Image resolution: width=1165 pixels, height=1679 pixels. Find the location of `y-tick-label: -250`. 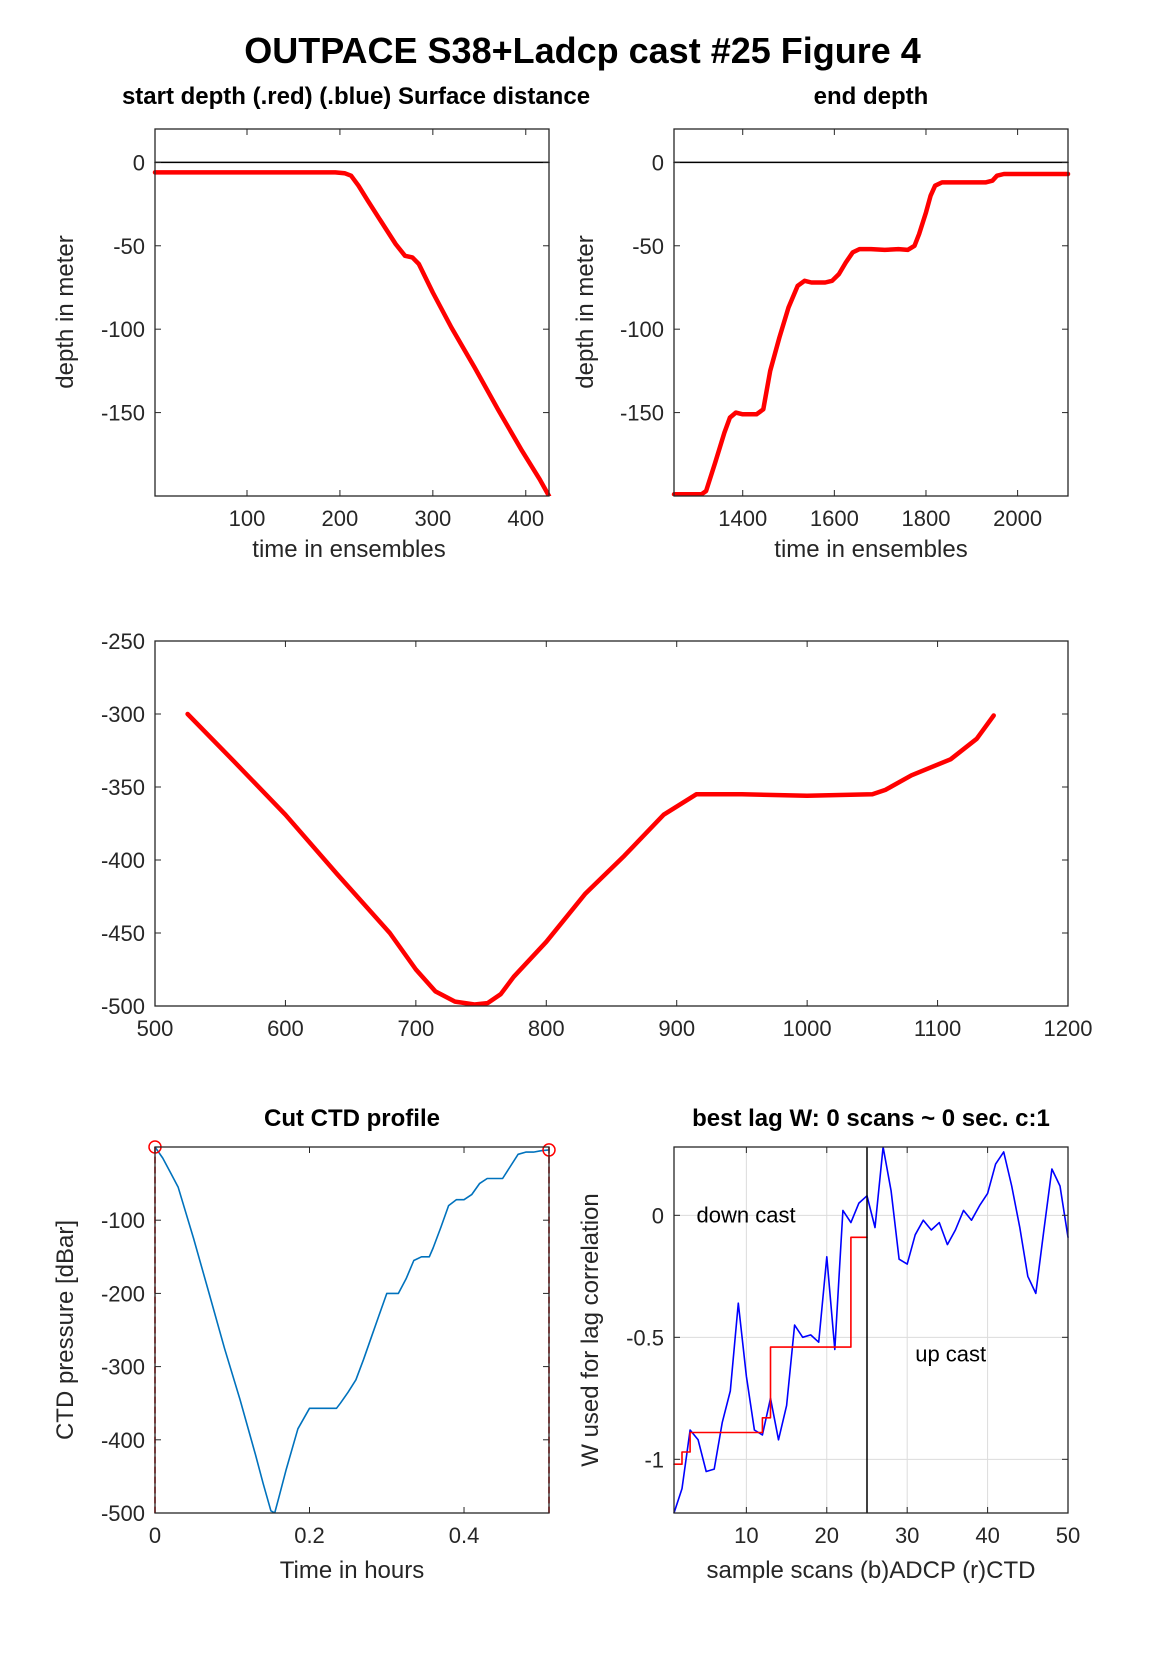

y-tick-label: -250 is located at coordinates (123, 641).